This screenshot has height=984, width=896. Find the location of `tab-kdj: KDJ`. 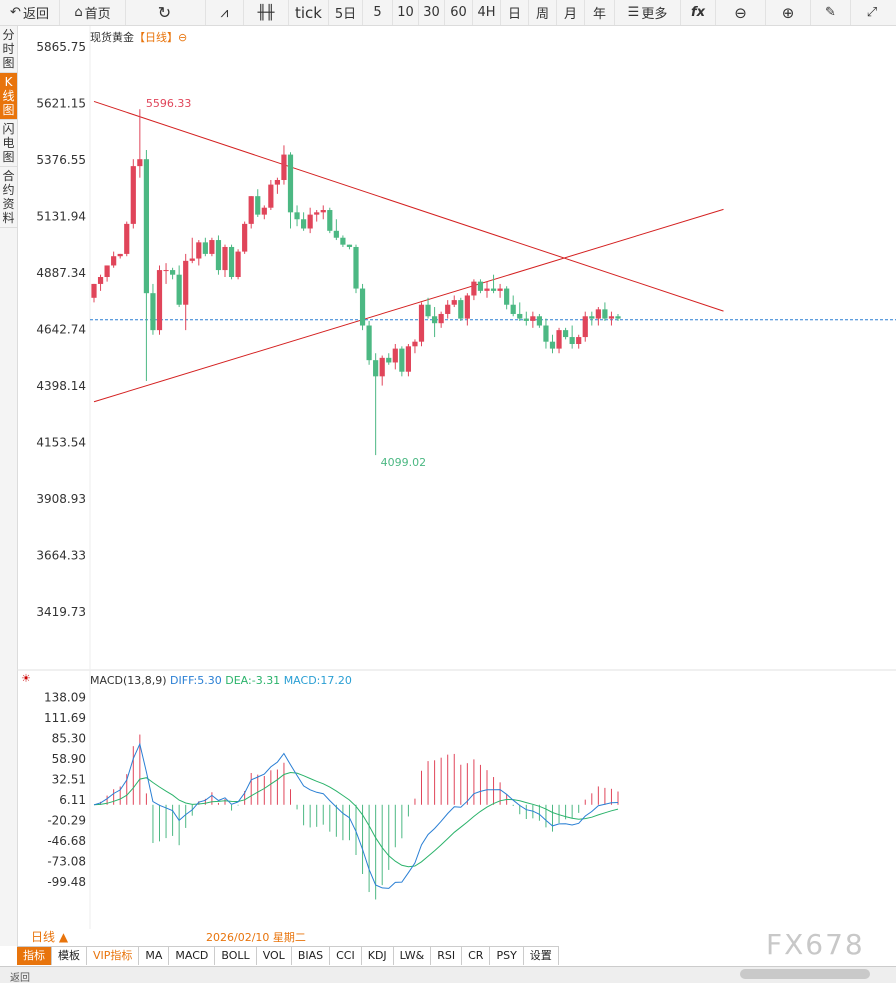

tab-kdj: KDJ is located at coordinates (378, 956).